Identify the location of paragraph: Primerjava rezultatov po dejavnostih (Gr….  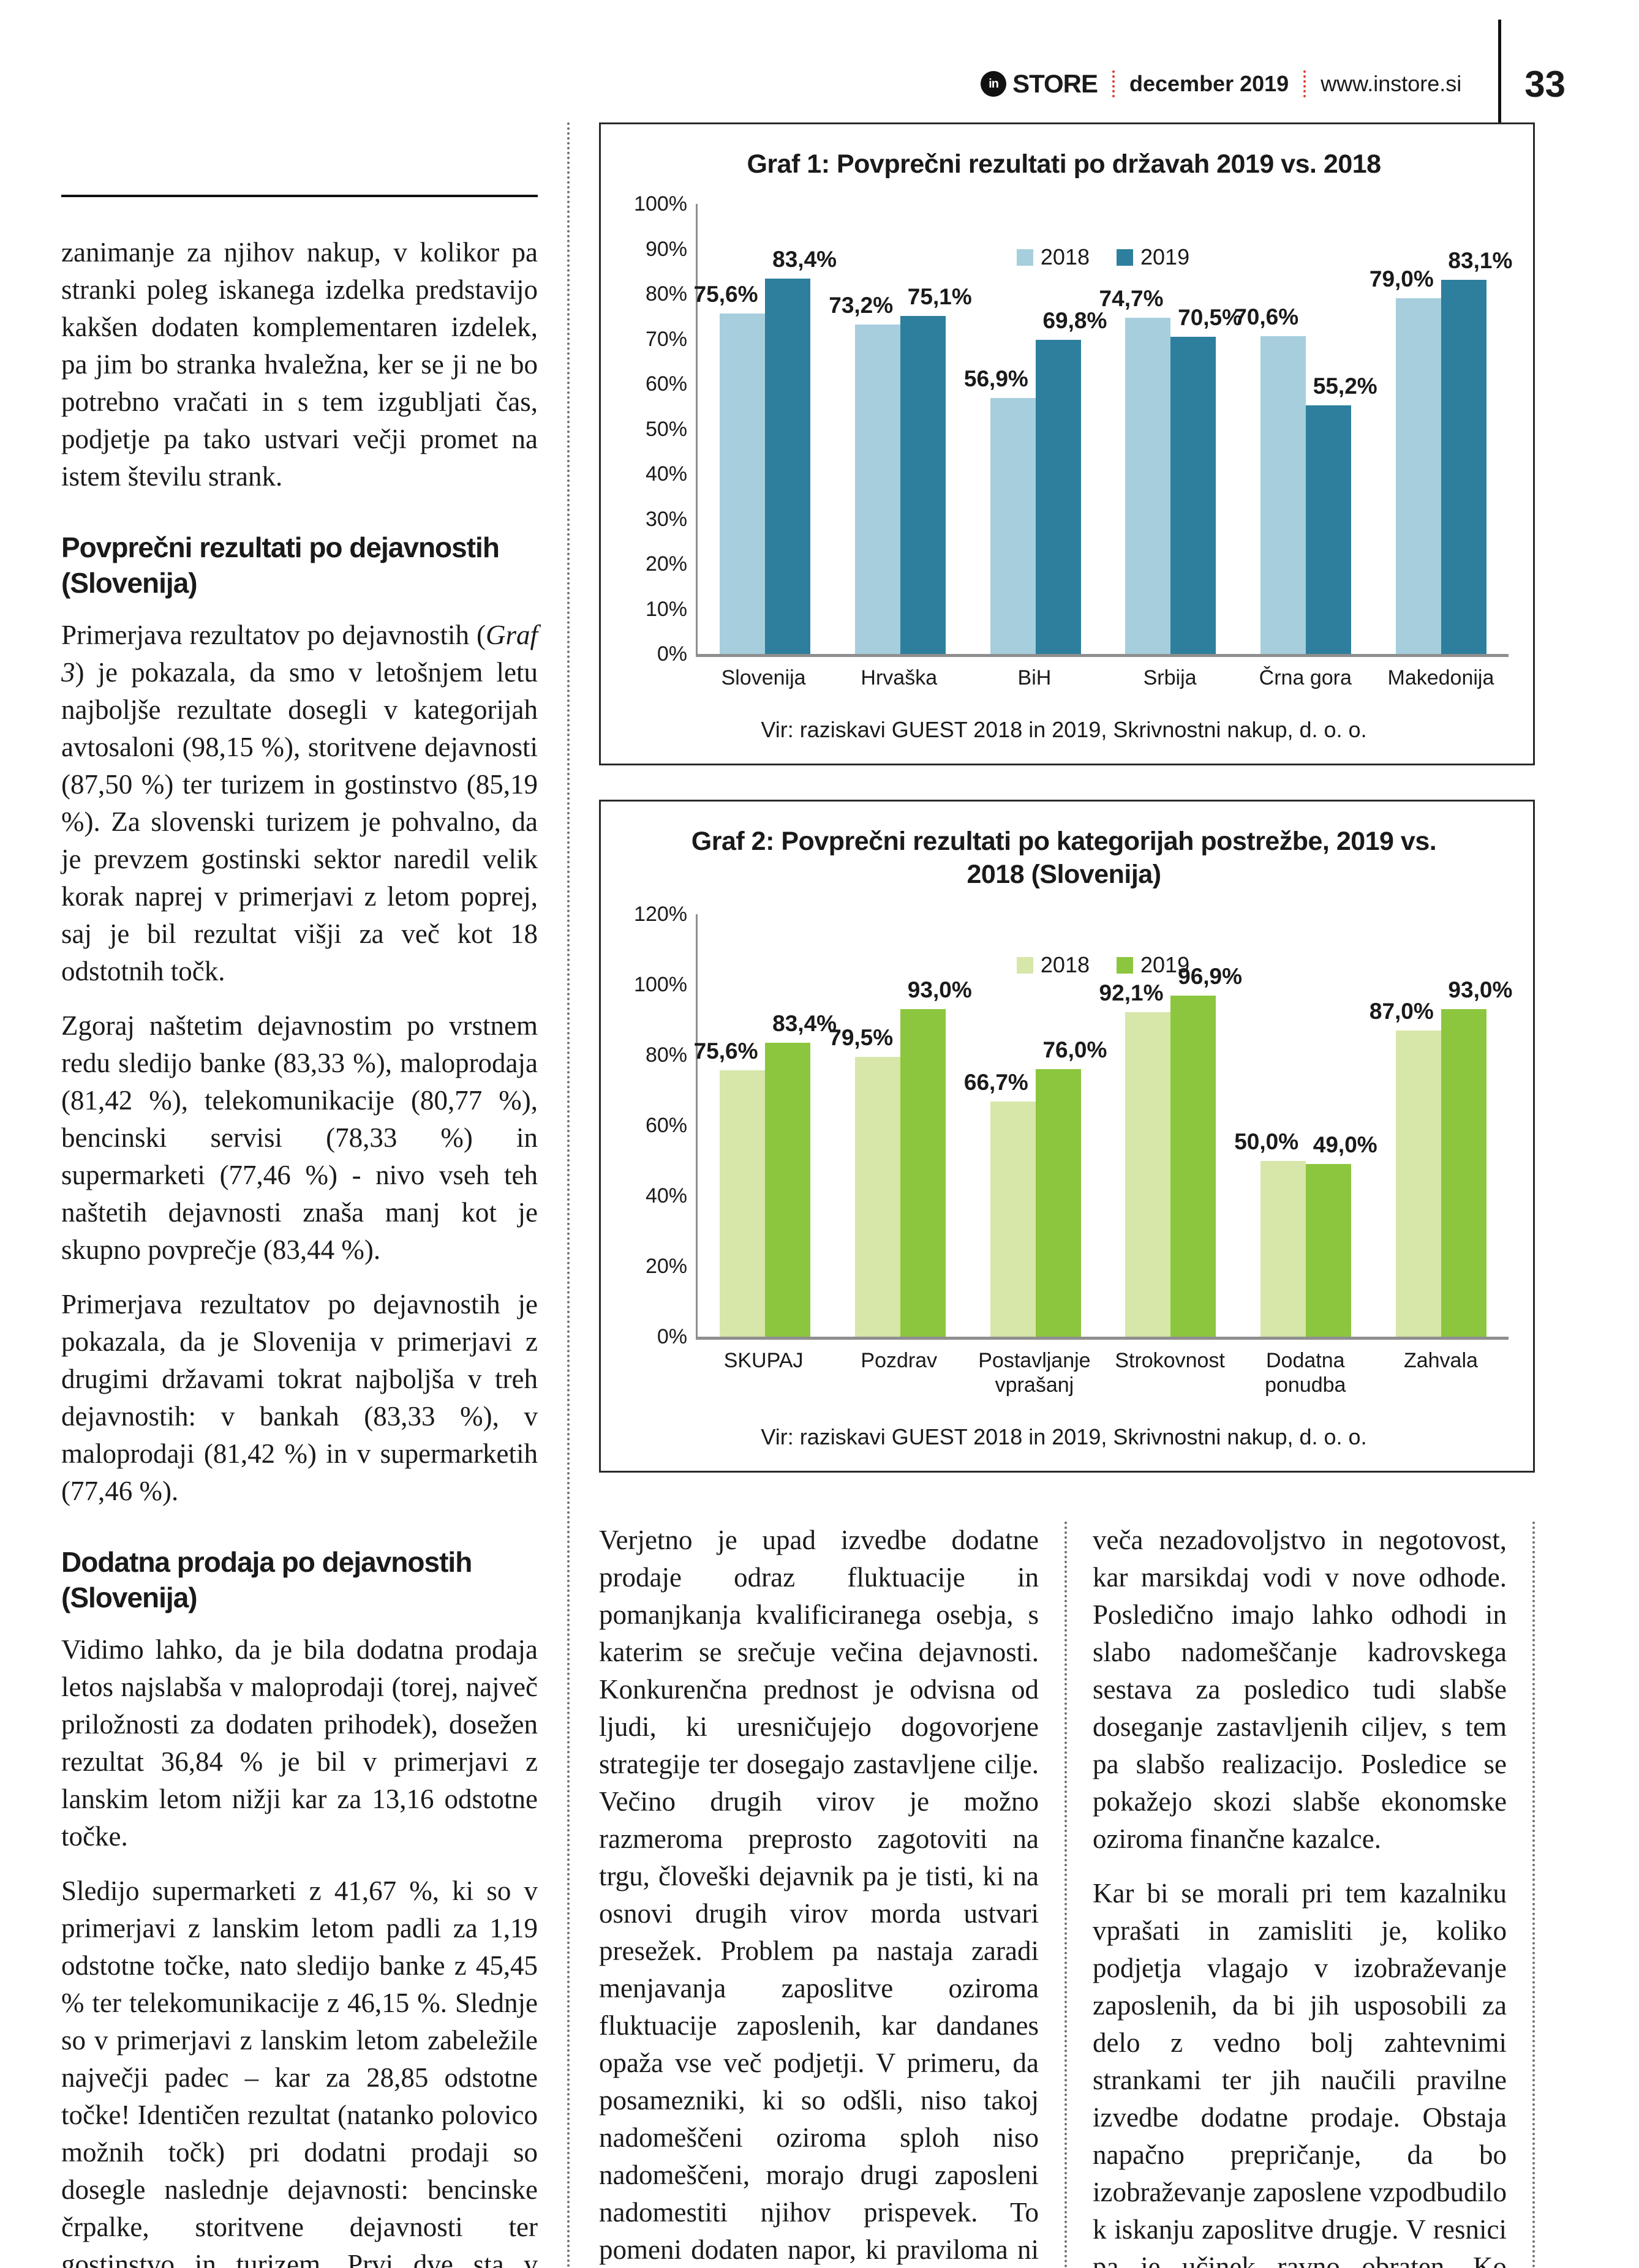
(299, 803).